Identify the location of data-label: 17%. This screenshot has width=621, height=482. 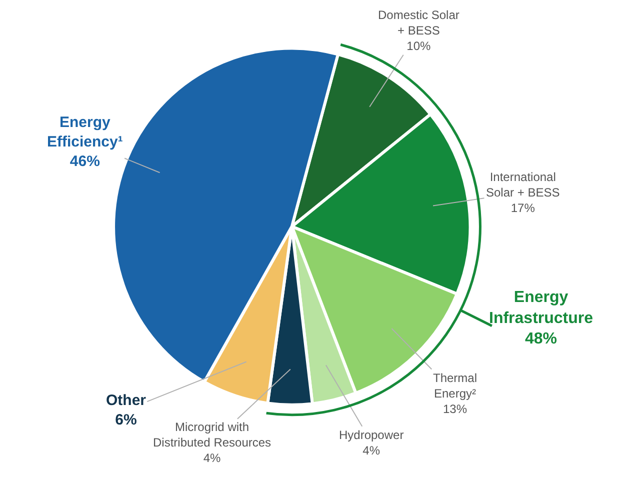
(523, 208).